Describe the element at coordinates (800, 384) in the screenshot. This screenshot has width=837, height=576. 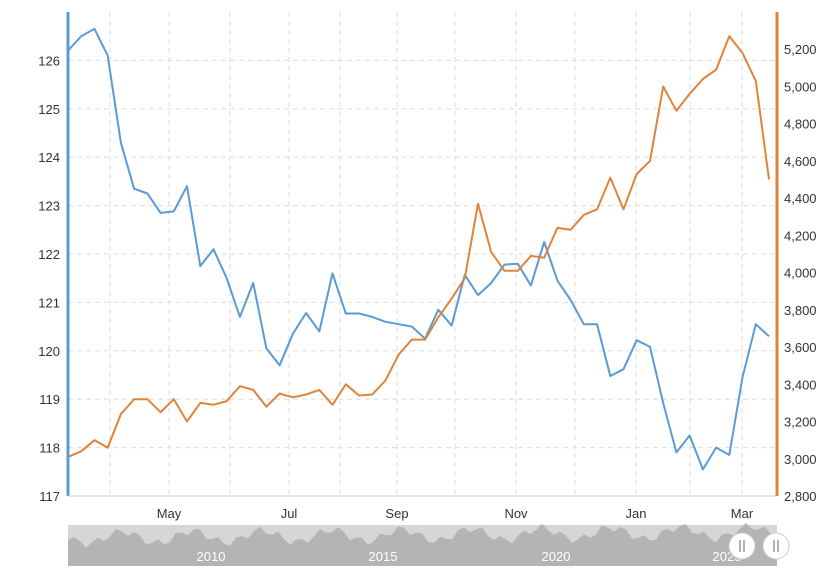
I see `y-right-tick-label: 3,400` at that location.